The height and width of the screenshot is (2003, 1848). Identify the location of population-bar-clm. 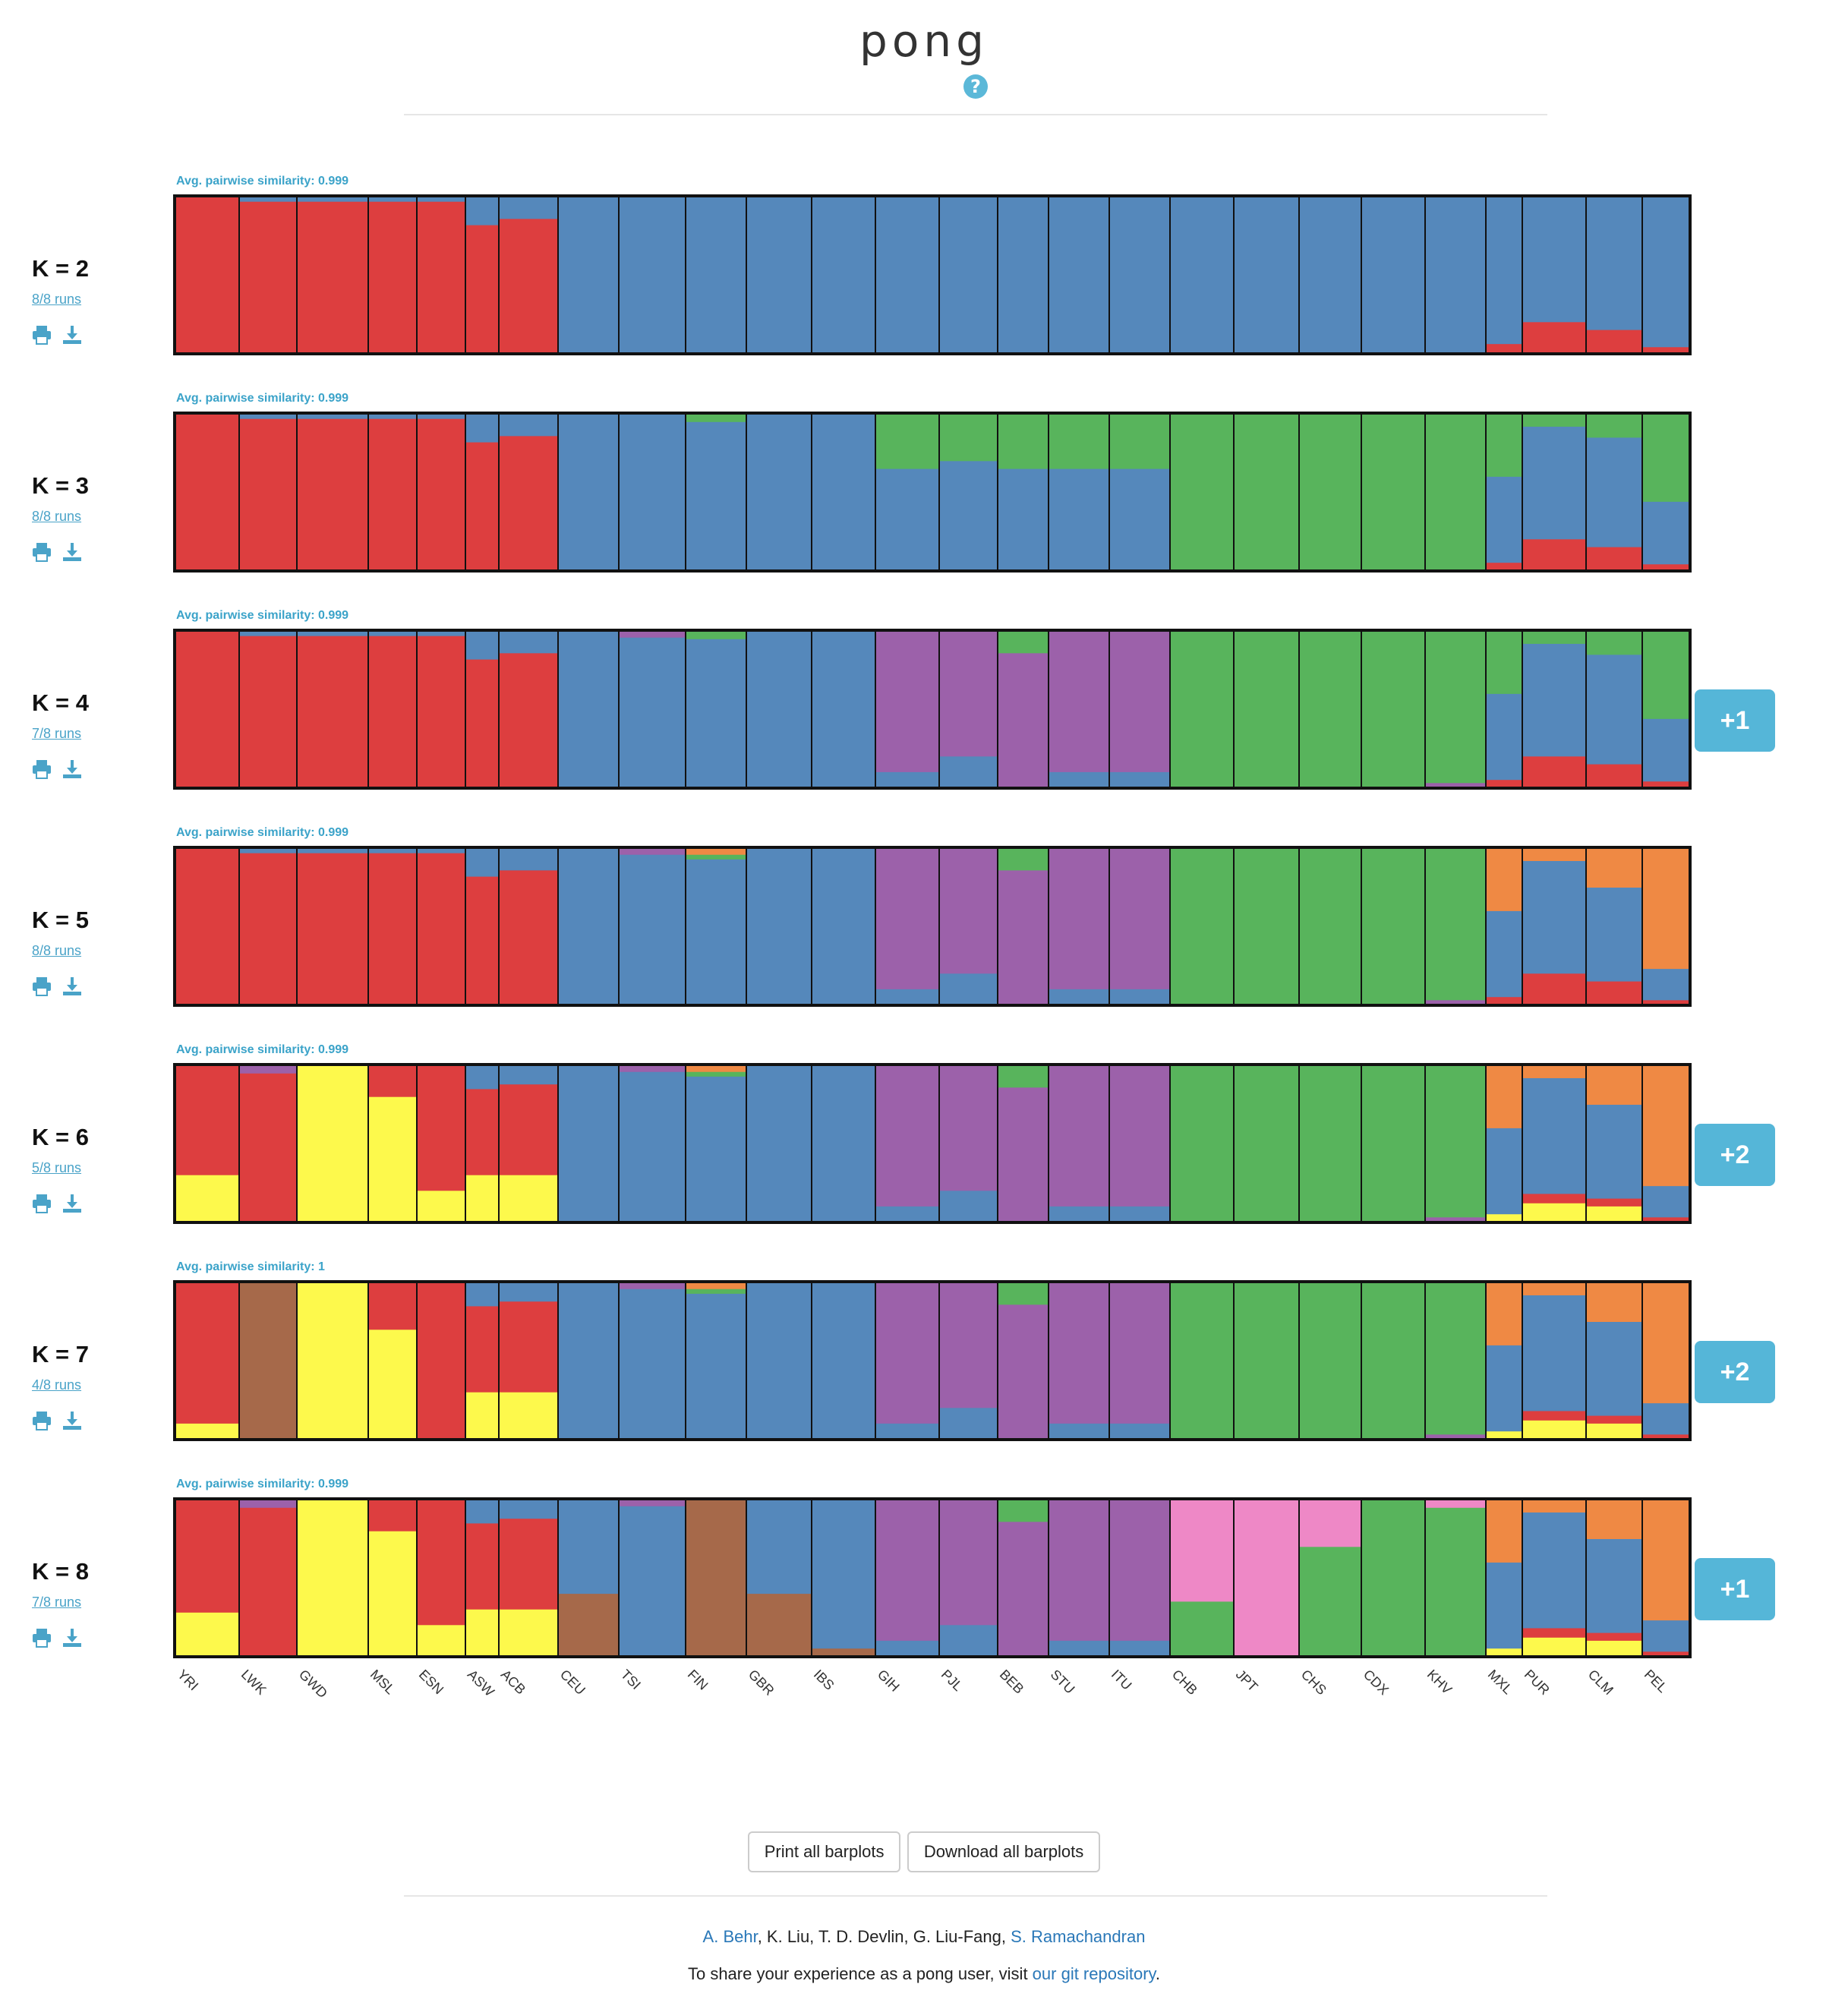
(1614, 1361).